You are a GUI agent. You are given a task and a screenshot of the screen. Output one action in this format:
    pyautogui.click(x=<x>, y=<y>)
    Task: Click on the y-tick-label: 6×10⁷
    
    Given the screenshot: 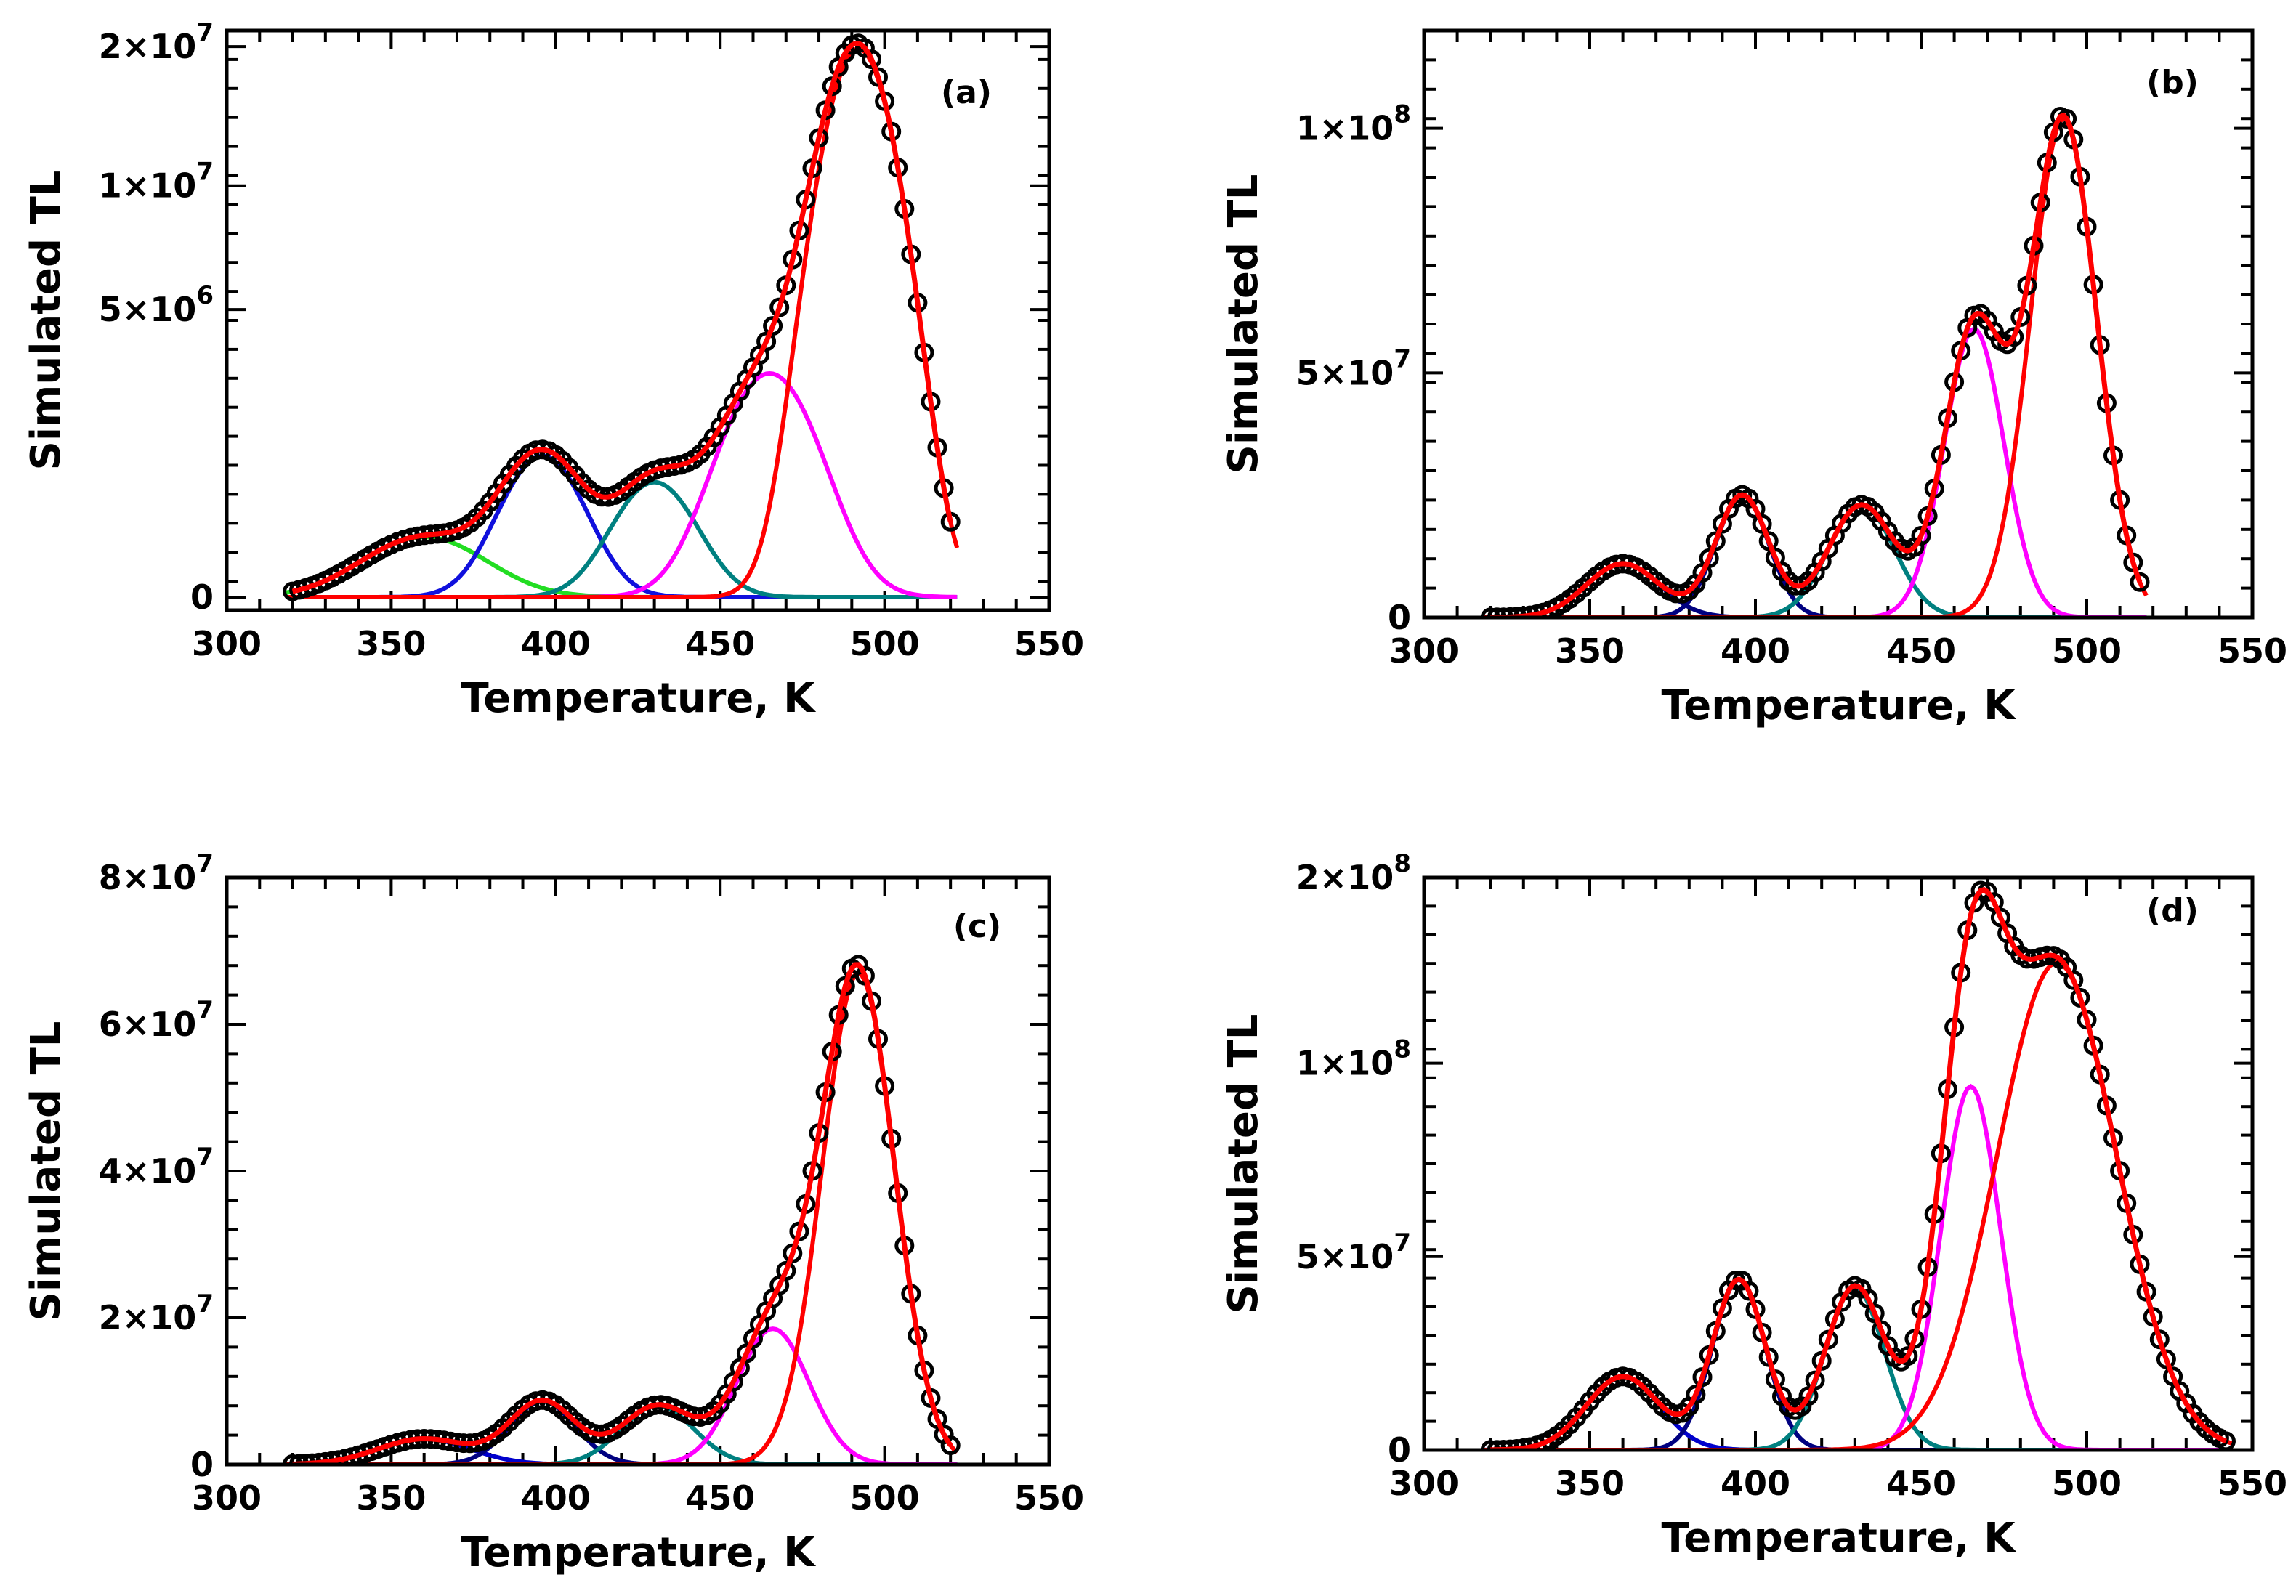 What is the action you would take?
    pyautogui.click(x=156, y=1020)
    